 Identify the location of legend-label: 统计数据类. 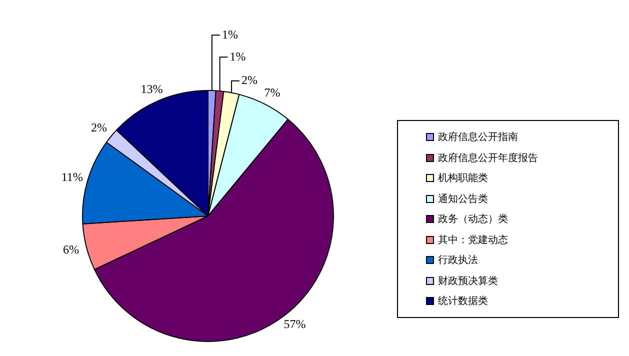
(463, 301).